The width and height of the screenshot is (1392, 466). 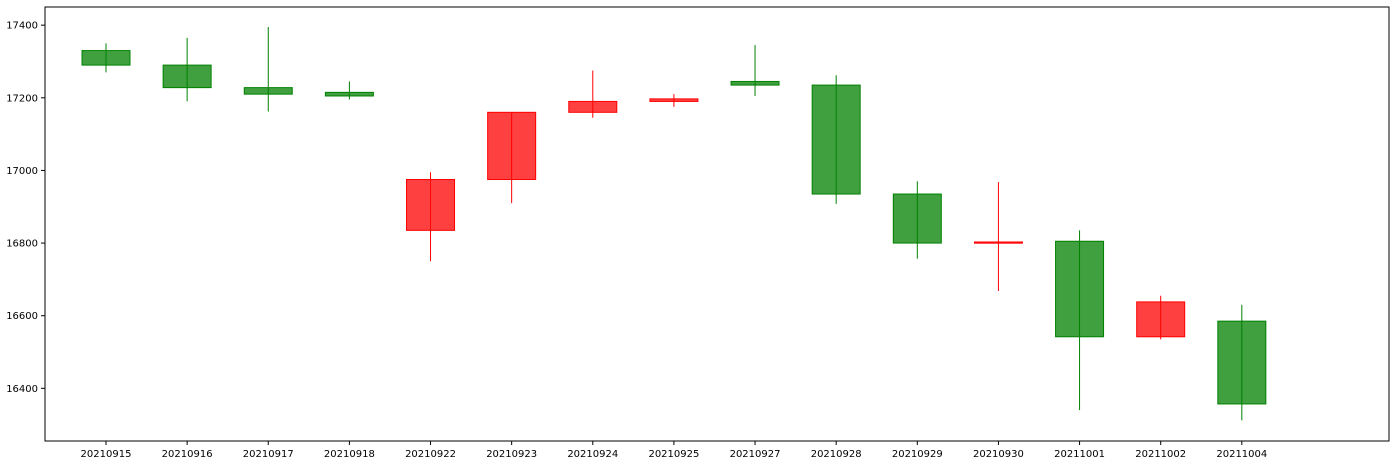 I want to click on x-tick-label: 20210928, so click(x=836, y=454).